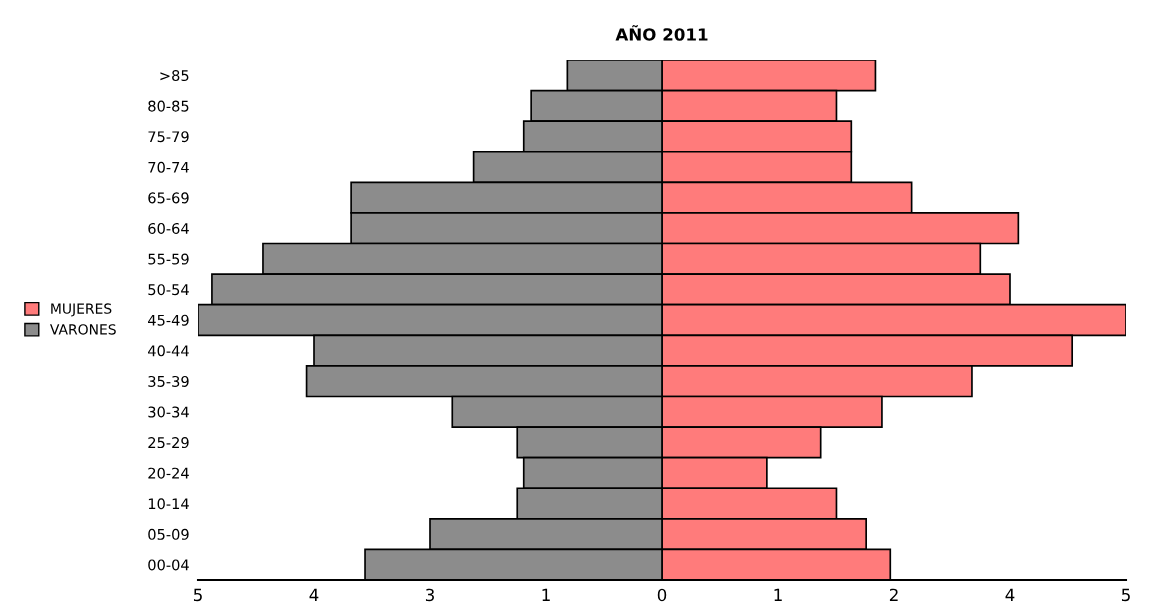 Image resolution: width=1176 pixels, height=614 pixels. What do you see at coordinates (662, 595) in the screenshot?
I see `x-tick-label: 0` at bounding box center [662, 595].